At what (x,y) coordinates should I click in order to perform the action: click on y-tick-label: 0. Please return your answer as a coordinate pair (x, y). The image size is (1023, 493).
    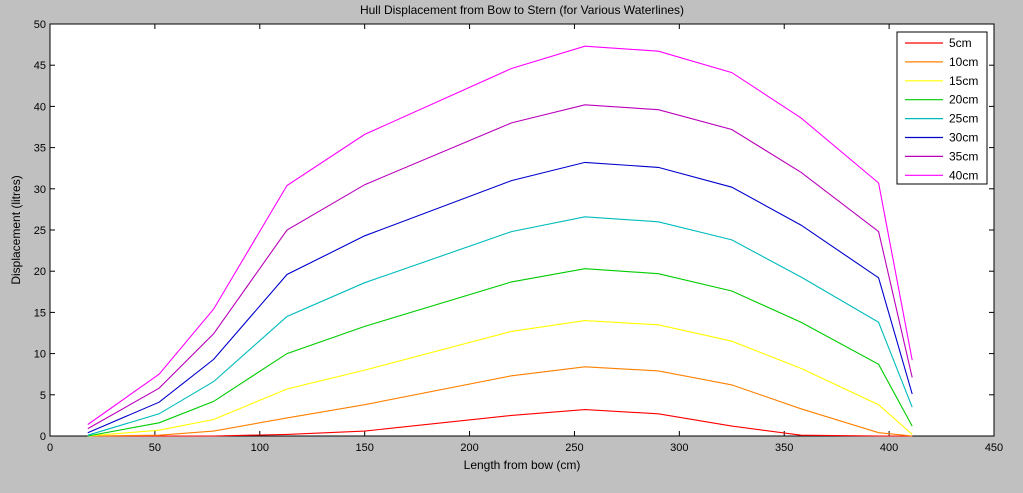
    Looking at the image, I should click on (43, 437).